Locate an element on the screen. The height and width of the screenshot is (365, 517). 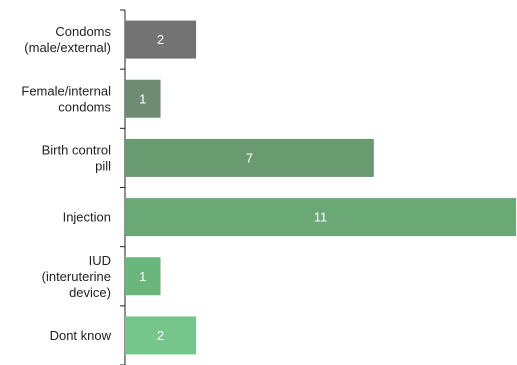
category-label-line: device) is located at coordinates (90, 292).